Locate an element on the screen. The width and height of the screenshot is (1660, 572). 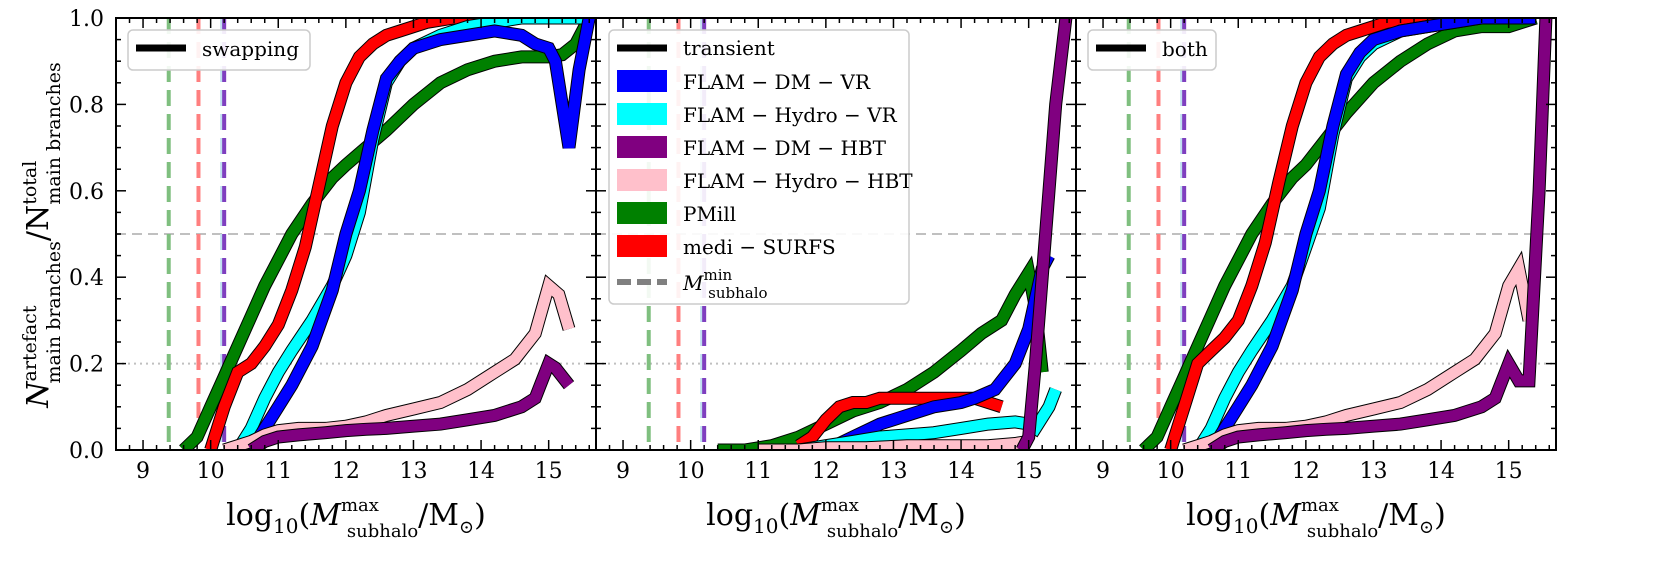
legend-mmin-sub: subhalo is located at coordinates (737, 293).